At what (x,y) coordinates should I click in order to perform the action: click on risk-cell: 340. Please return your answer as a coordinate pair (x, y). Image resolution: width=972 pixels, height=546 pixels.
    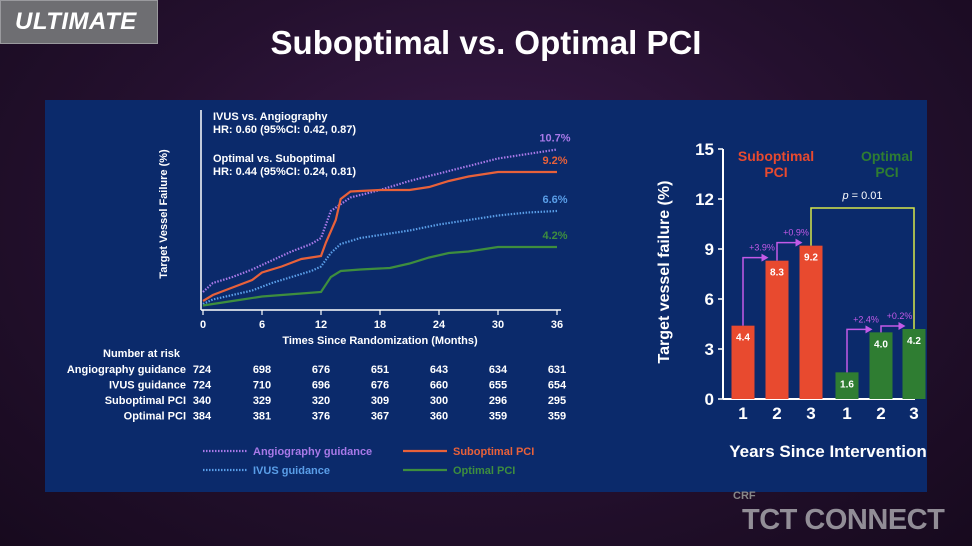
    Looking at the image, I should click on (202, 401).